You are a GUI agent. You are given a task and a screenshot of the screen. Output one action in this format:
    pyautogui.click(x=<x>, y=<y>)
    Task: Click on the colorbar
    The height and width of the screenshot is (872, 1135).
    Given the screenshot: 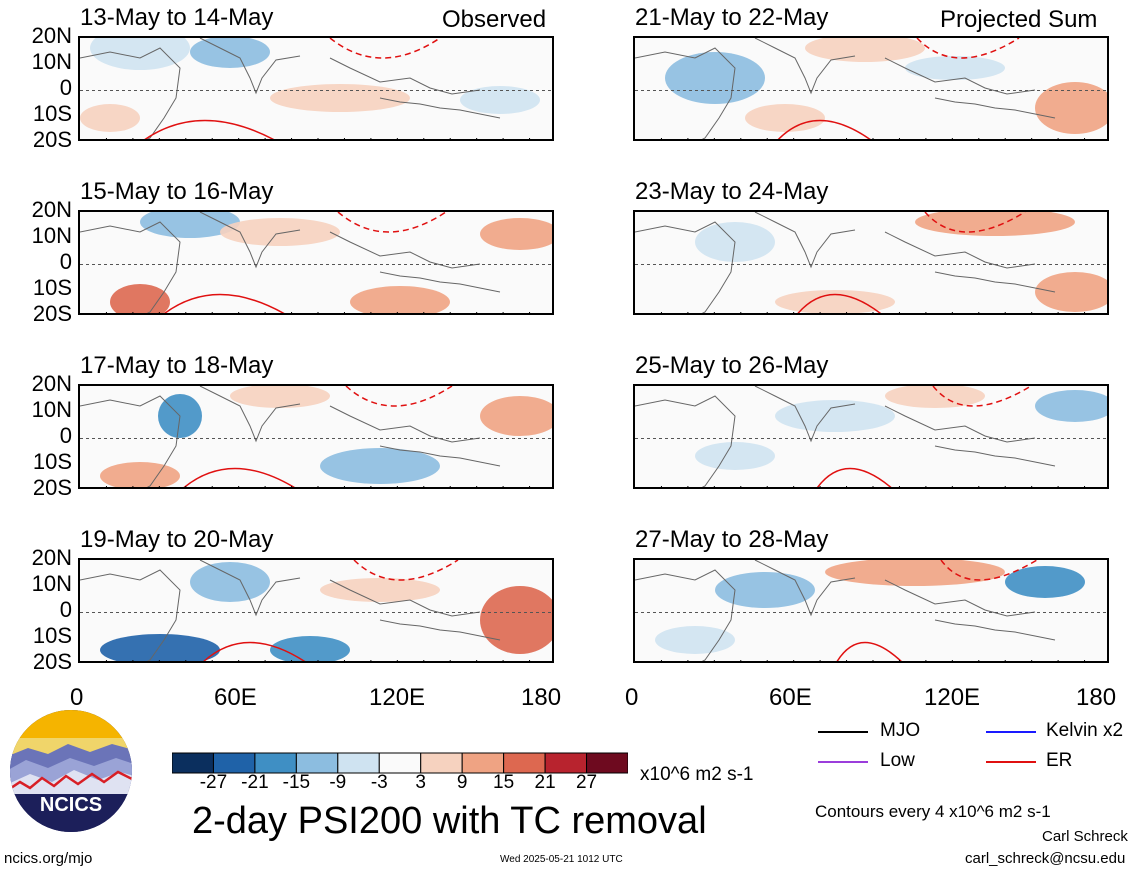 What is the action you would take?
    pyautogui.click(x=400, y=765)
    